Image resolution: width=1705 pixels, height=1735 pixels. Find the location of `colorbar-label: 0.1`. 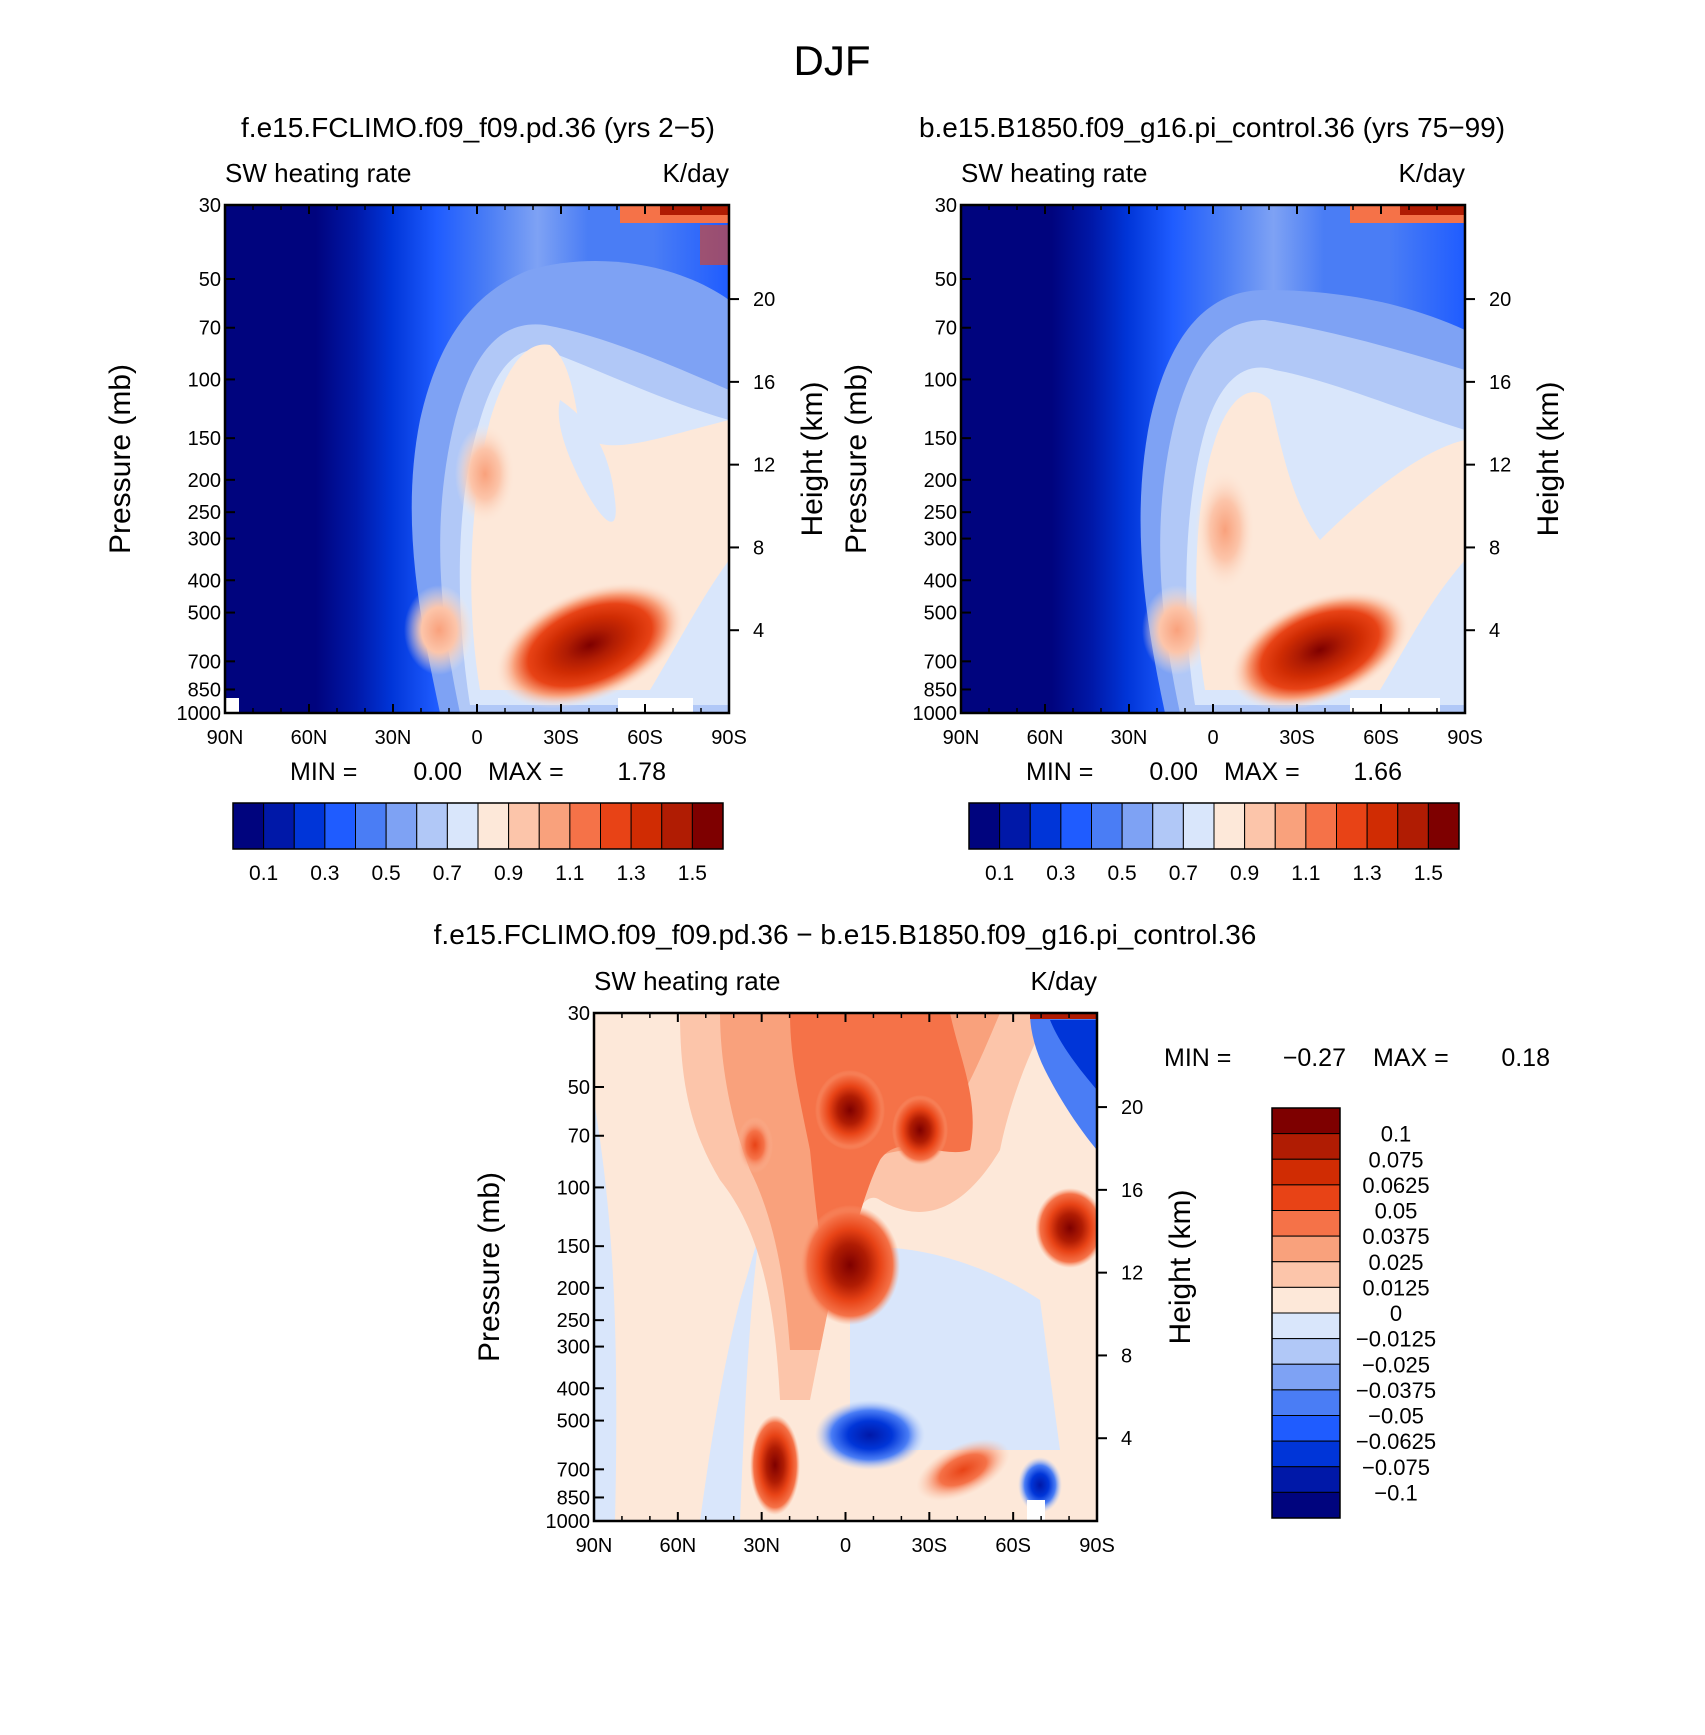

colorbar-label: 0.1 is located at coordinates (1396, 1134).